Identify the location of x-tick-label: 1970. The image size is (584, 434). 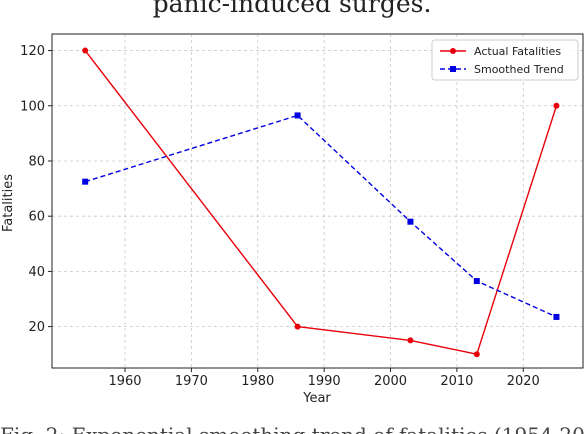
(191, 381).